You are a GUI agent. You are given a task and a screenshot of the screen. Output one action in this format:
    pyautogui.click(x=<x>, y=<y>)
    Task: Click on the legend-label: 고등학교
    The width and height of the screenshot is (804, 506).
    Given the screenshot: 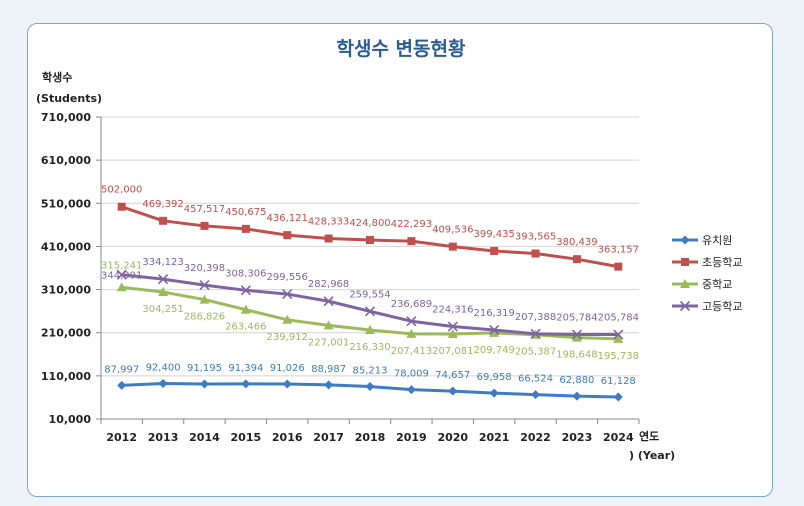 What is the action you would take?
    pyautogui.click(x=722, y=306)
    